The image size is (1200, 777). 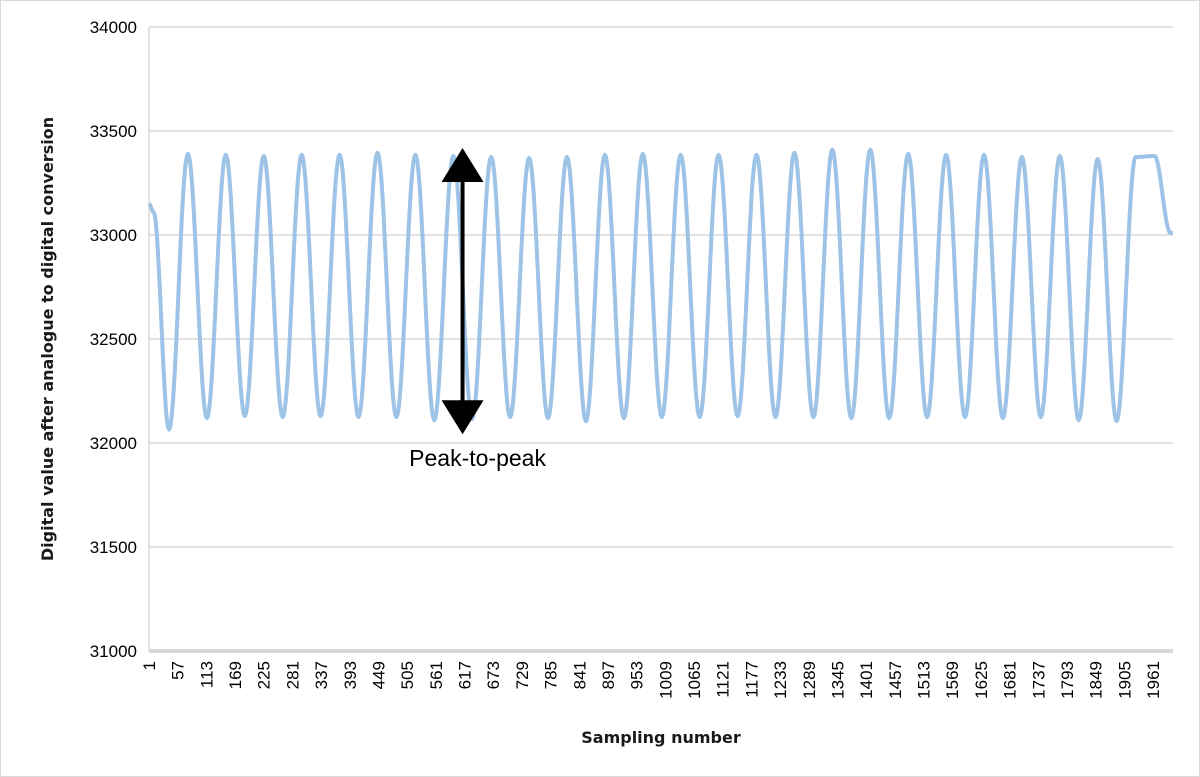 I want to click on x-tick-label: 449, so click(x=378, y=675).